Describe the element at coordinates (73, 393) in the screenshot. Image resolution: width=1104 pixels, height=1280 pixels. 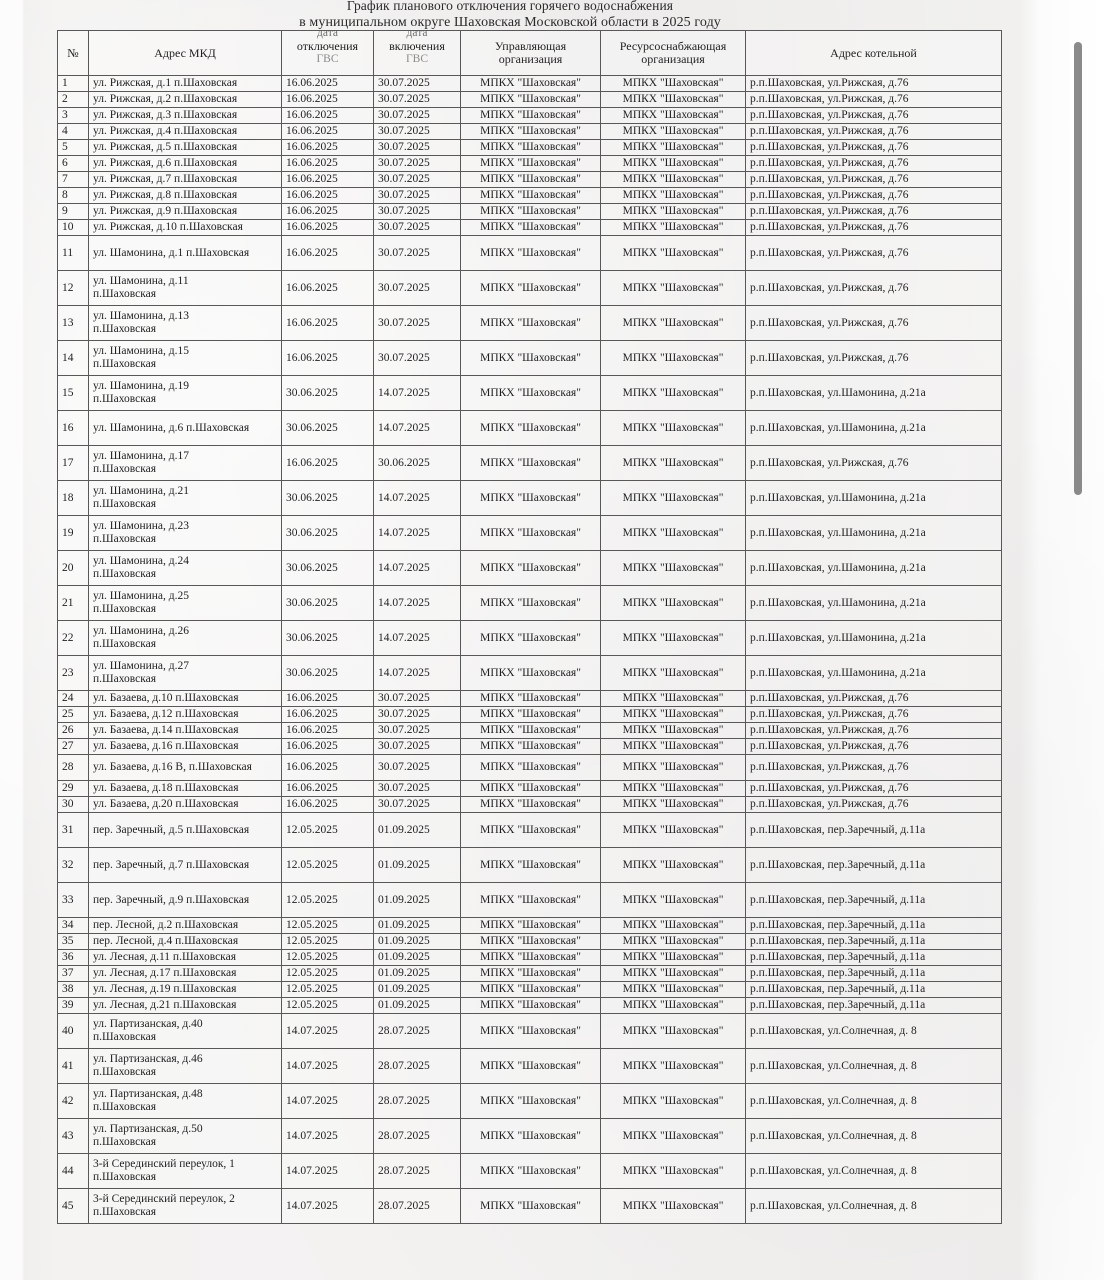
I see `row-number: 15` at that location.